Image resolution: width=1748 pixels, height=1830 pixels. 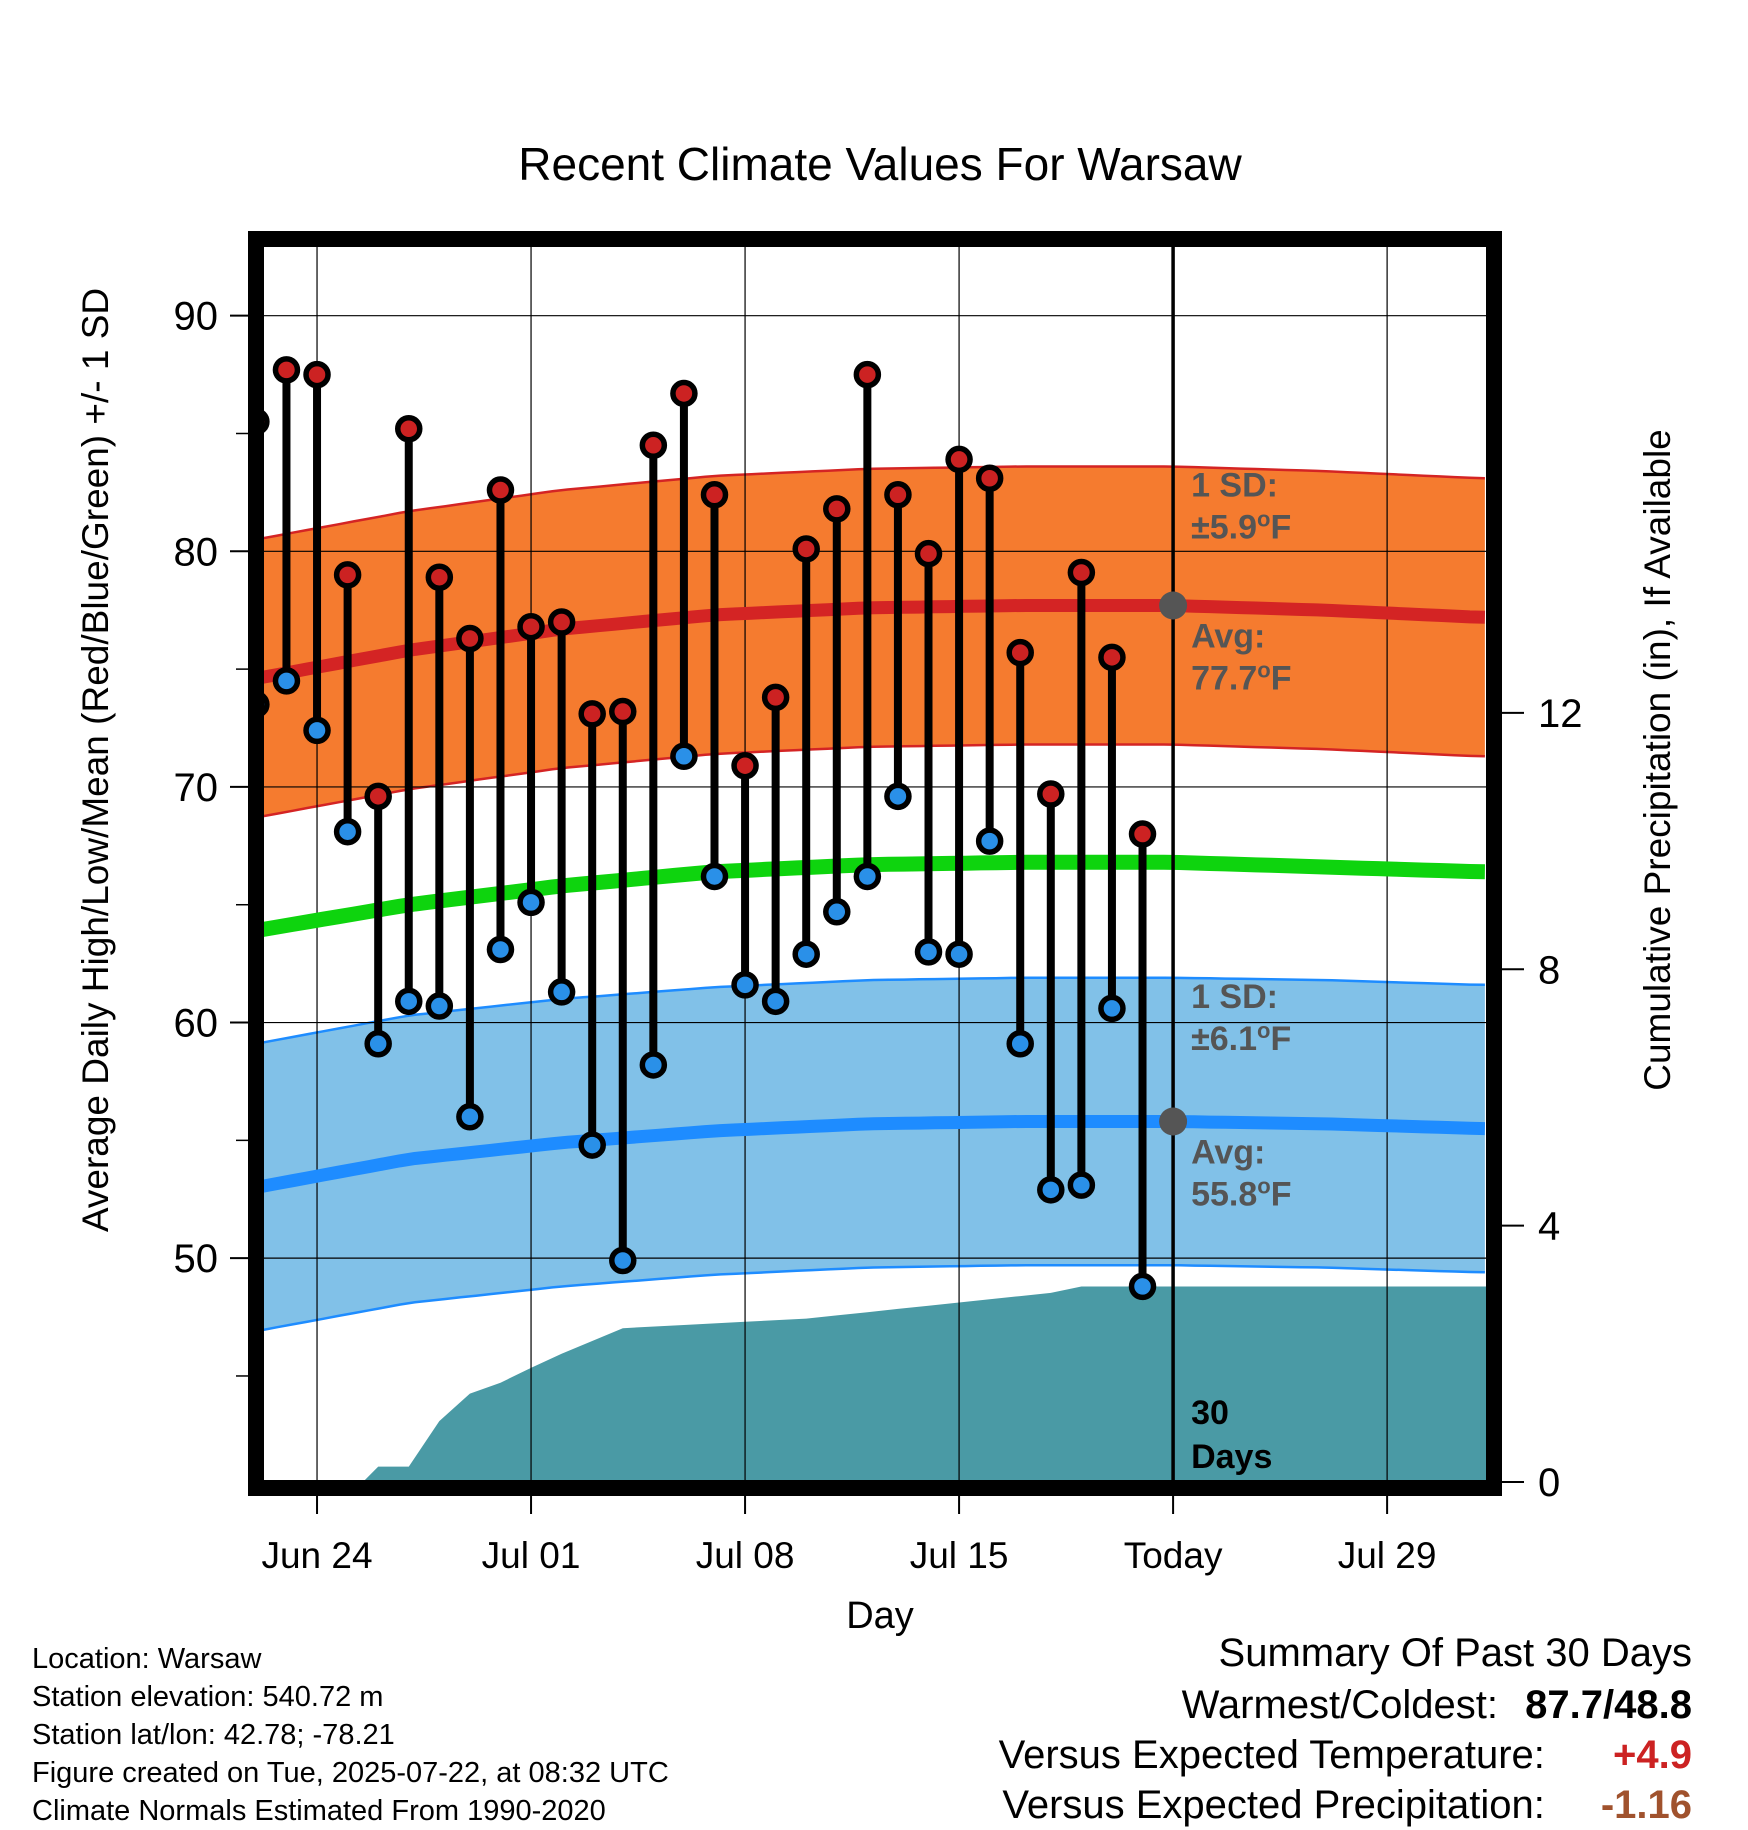 I want to click on low-avg-label-part: Avg:, so click(x=1228, y=1153).